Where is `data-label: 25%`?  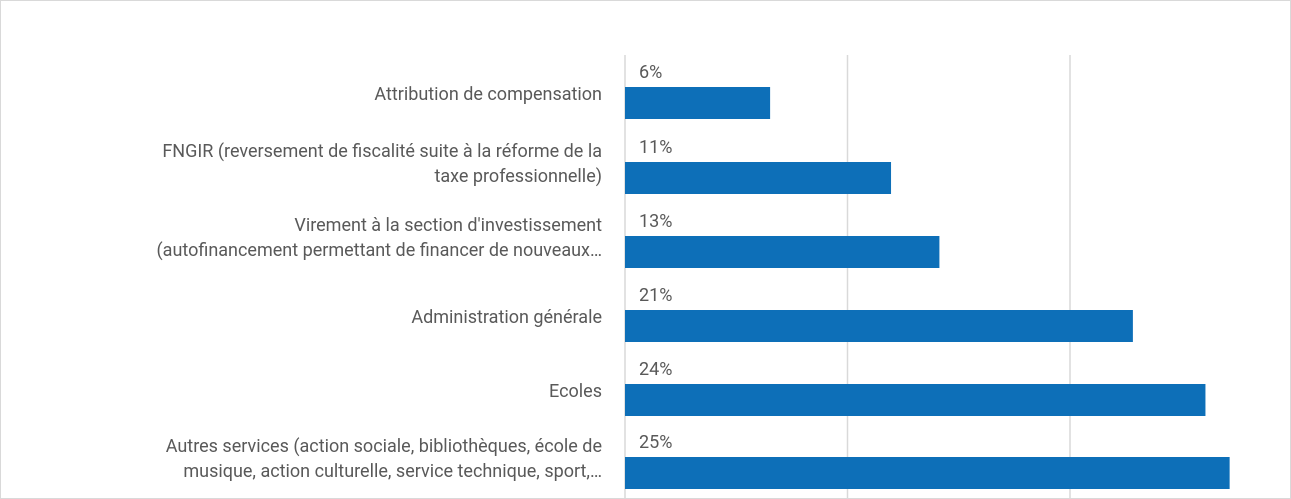
data-label: 25% is located at coordinates (655, 442).